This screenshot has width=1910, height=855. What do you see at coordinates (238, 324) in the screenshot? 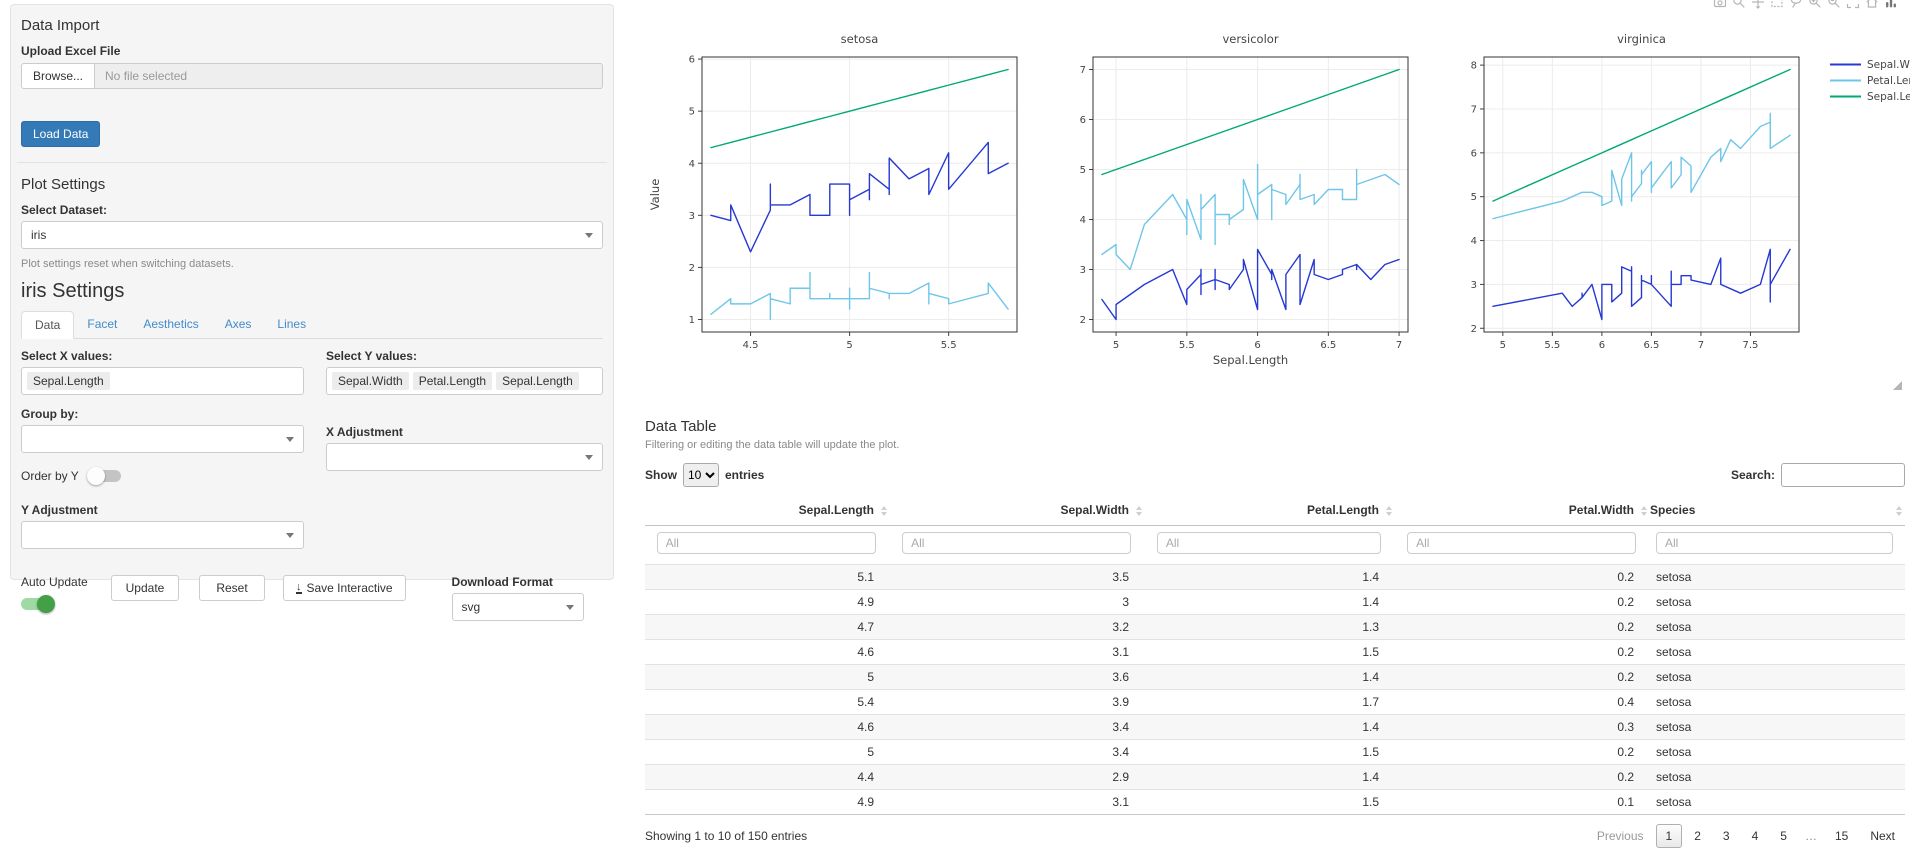
I see `tab-axes: Axes` at bounding box center [238, 324].